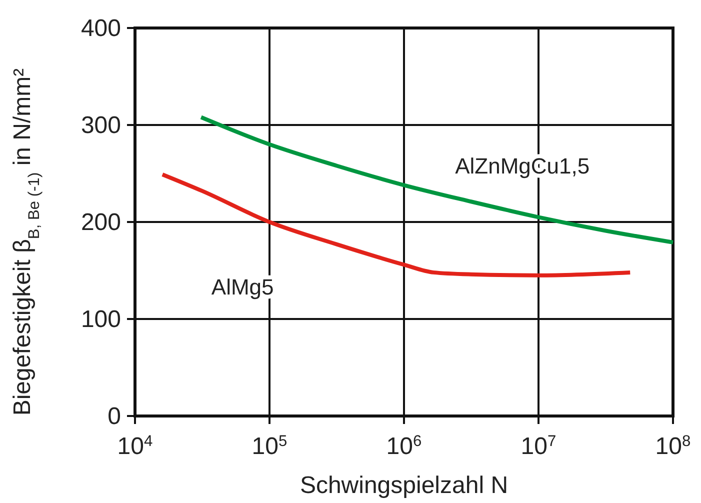  I want to click on x-tick-label: 10$^{4}$, so click(135, 446).